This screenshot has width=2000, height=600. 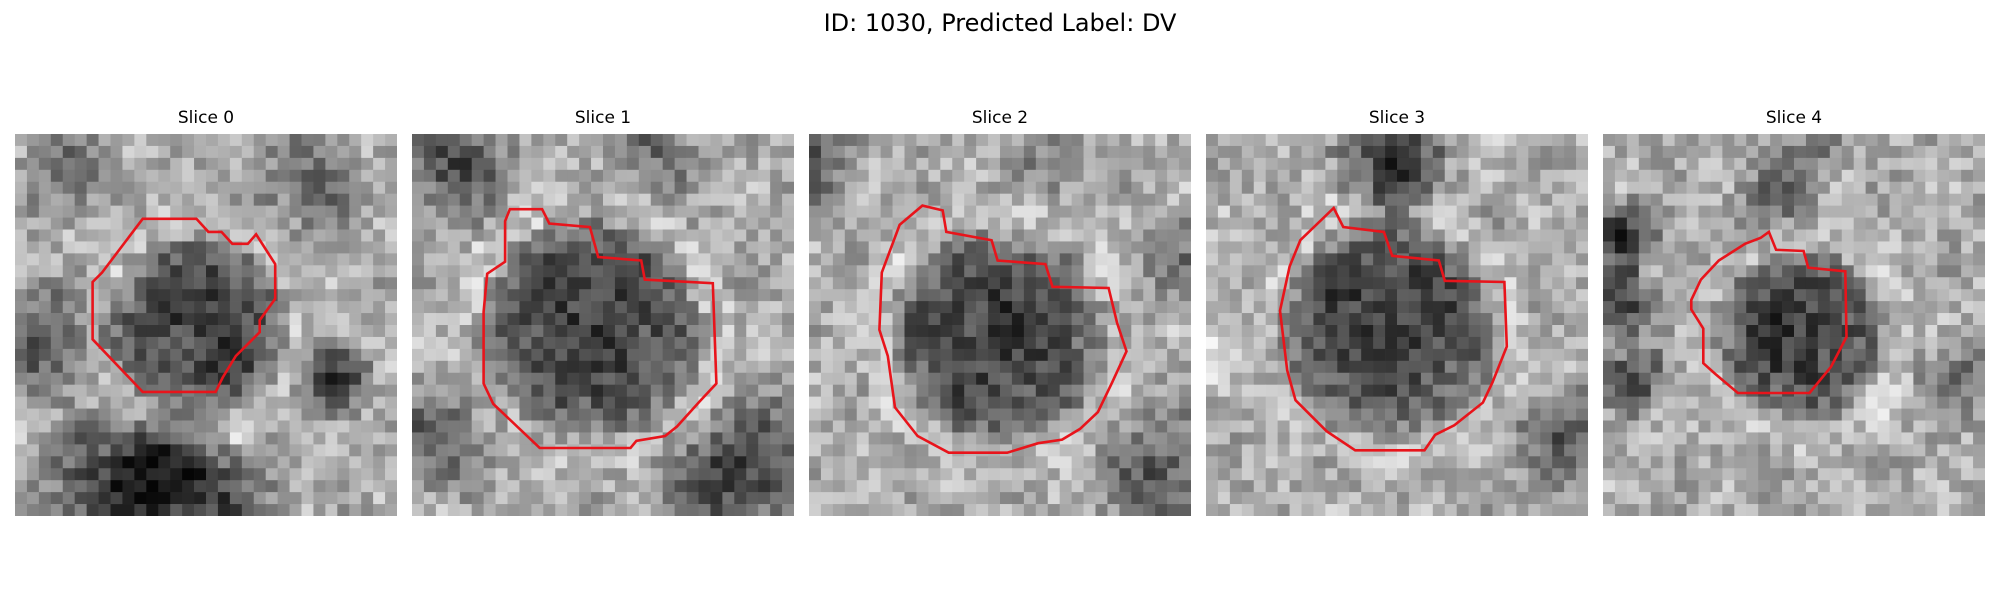 What do you see at coordinates (206, 118) in the screenshot?
I see `slice-title: Slice 0` at bounding box center [206, 118].